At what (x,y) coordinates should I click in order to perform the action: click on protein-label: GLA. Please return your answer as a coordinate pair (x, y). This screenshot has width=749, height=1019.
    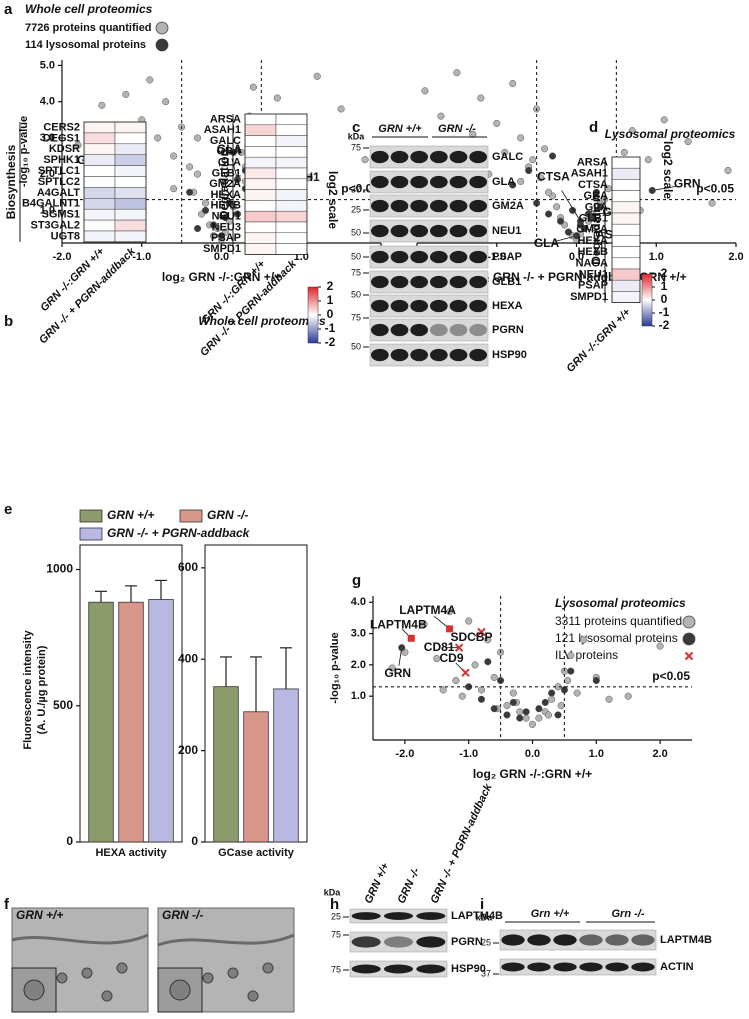
    Looking at the image, I should click on (503, 182).